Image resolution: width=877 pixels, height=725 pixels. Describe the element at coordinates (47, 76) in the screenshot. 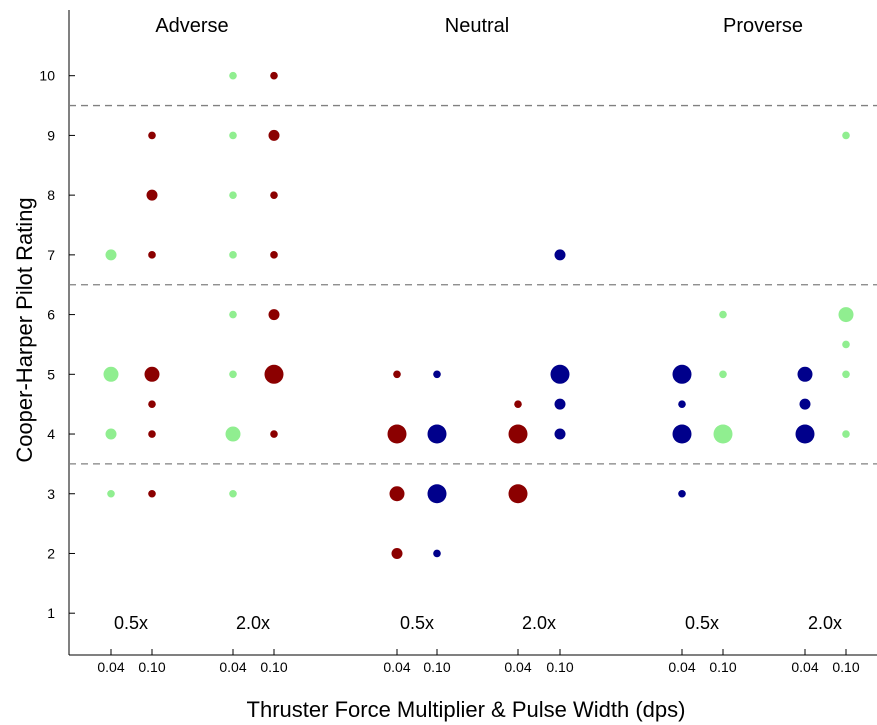

I see `y-tick-label: 10` at that location.